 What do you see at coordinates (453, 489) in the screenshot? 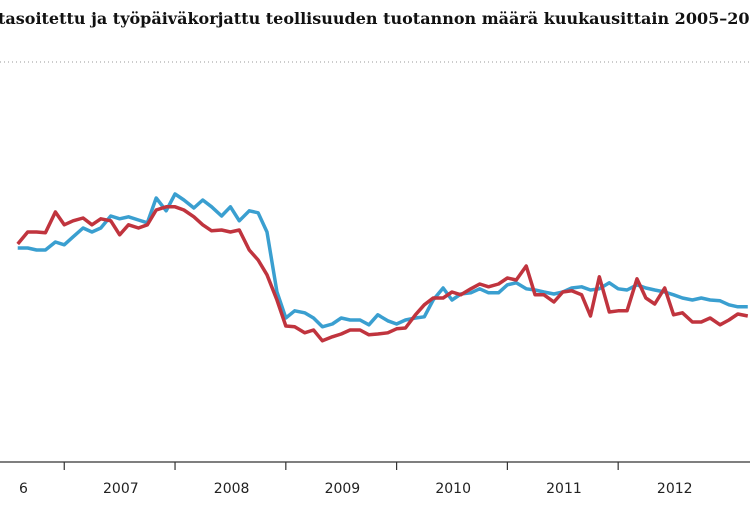
I see `x-tick-label: 2010` at bounding box center [453, 489].